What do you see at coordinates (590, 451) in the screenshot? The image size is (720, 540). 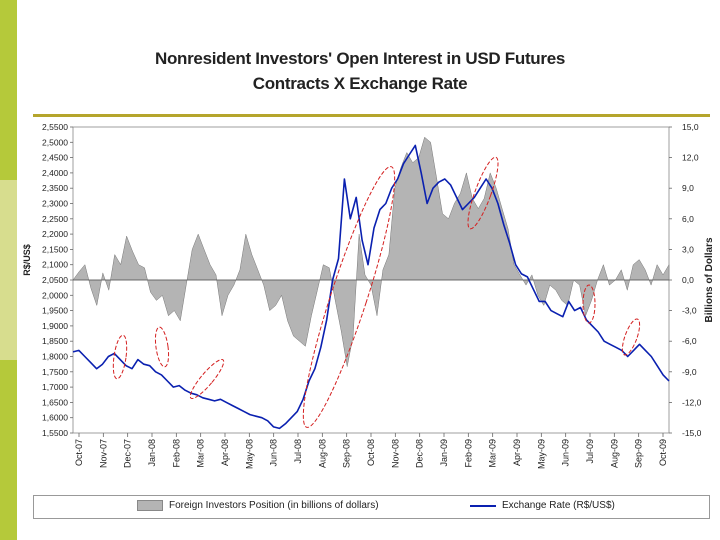 I see `x-tick-label: Jul-09` at bounding box center [590, 451].